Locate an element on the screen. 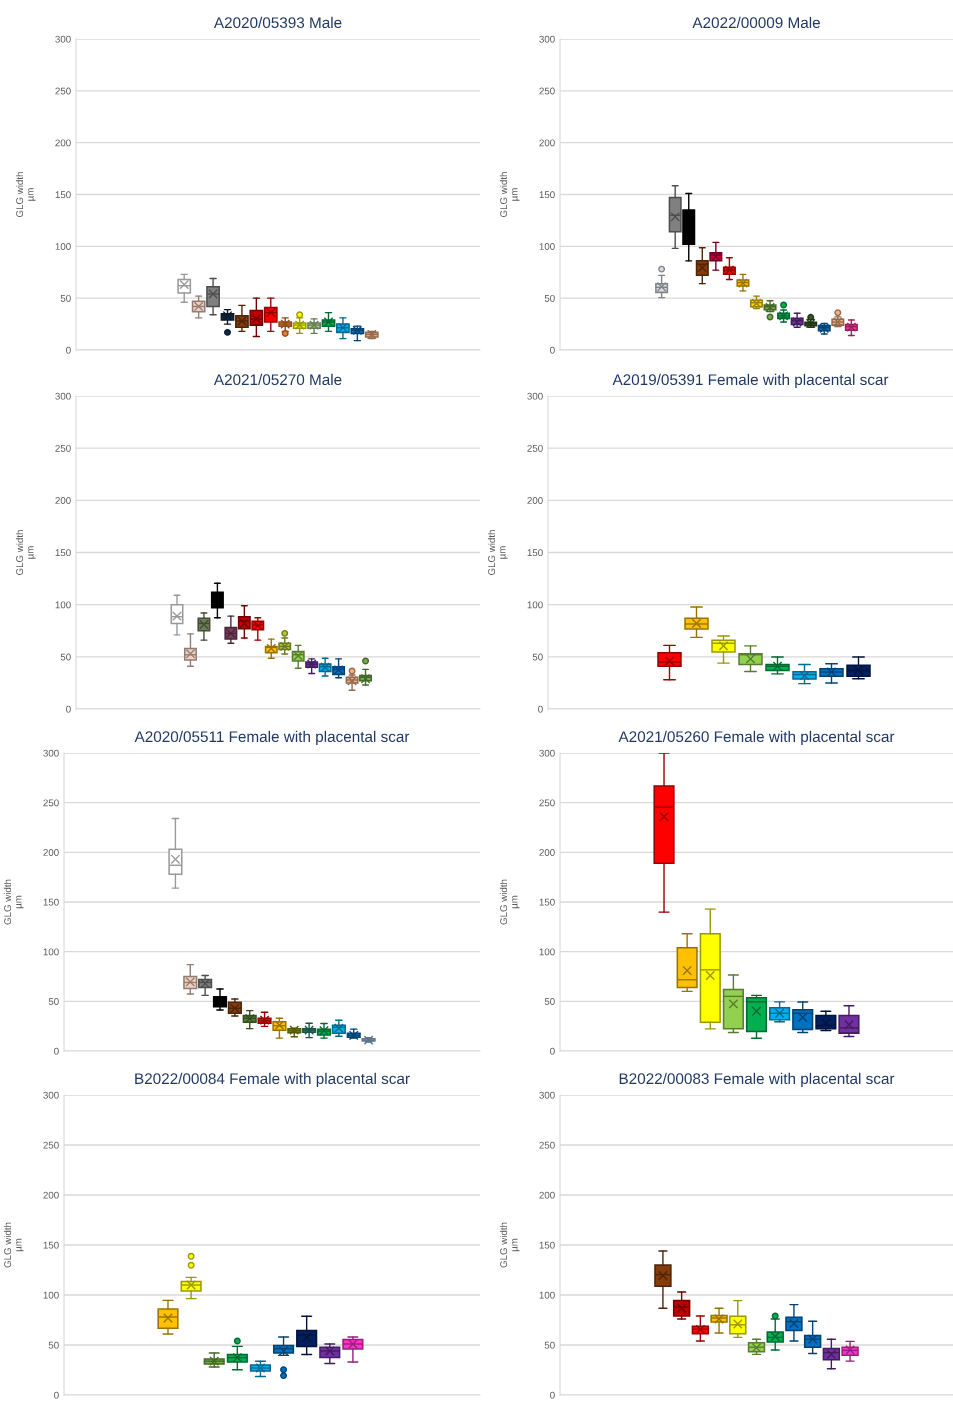 The image size is (953, 1407). chart-title: A2022/00009 Male is located at coordinates (756, 22).